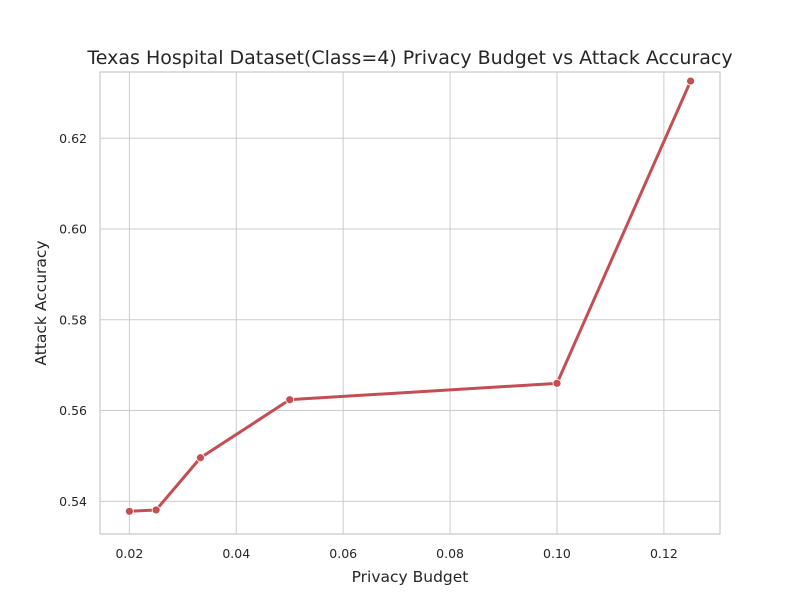  I want to click on x-tick-label: 0.08, so click(450, 553).